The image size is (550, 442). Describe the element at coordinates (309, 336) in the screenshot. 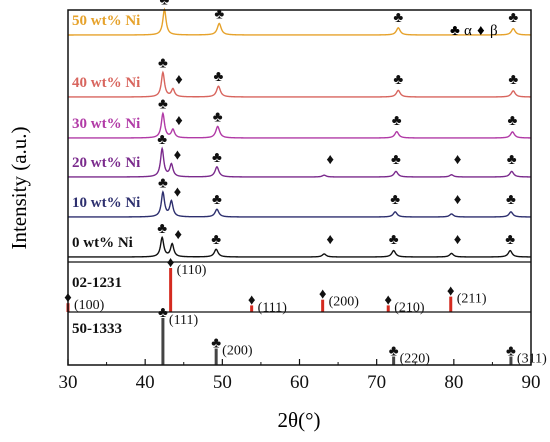

I see `reference-50-1333: 50-1333♣ (111)♣ (200) ♣ (220) ♣ (311)` at that location.